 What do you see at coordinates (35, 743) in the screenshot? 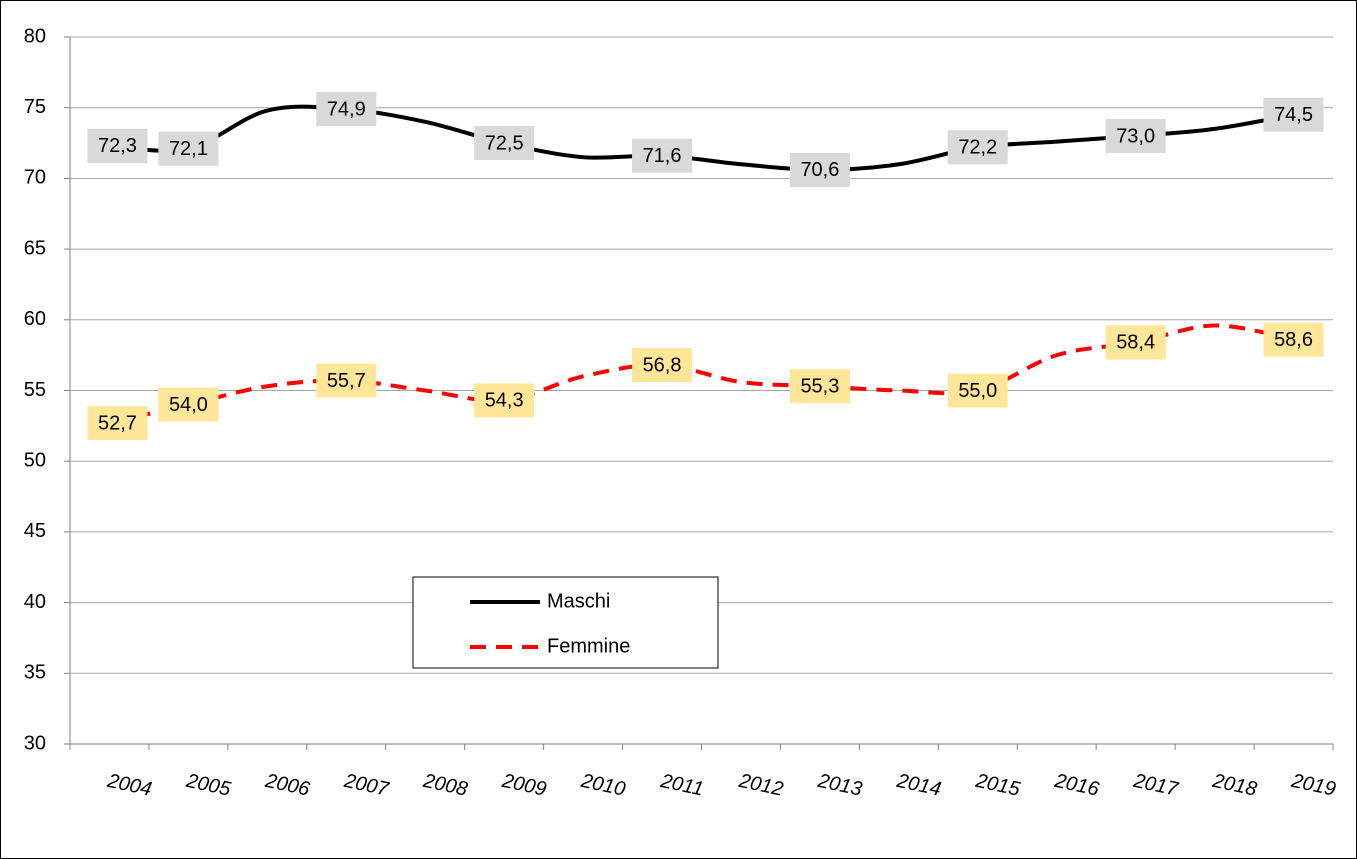
I see `y-tick-label: 30` at bounding box center [35, 743].